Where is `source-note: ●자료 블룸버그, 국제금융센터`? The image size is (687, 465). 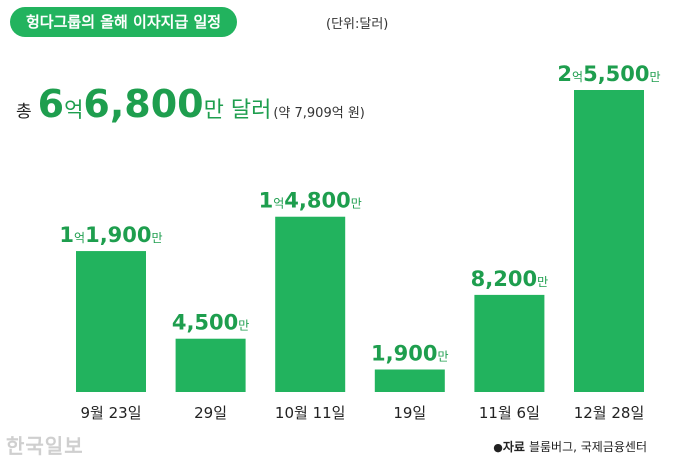 source-note: ●자료 블룸버그, 국제금융센터 is located at coordinates (570, 446).